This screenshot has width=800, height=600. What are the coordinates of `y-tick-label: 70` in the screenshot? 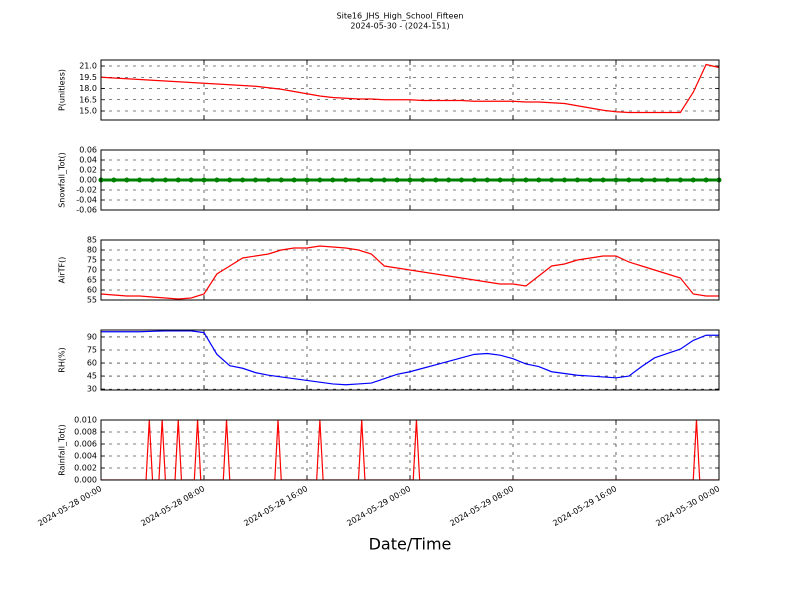 It's located at (92, 270).